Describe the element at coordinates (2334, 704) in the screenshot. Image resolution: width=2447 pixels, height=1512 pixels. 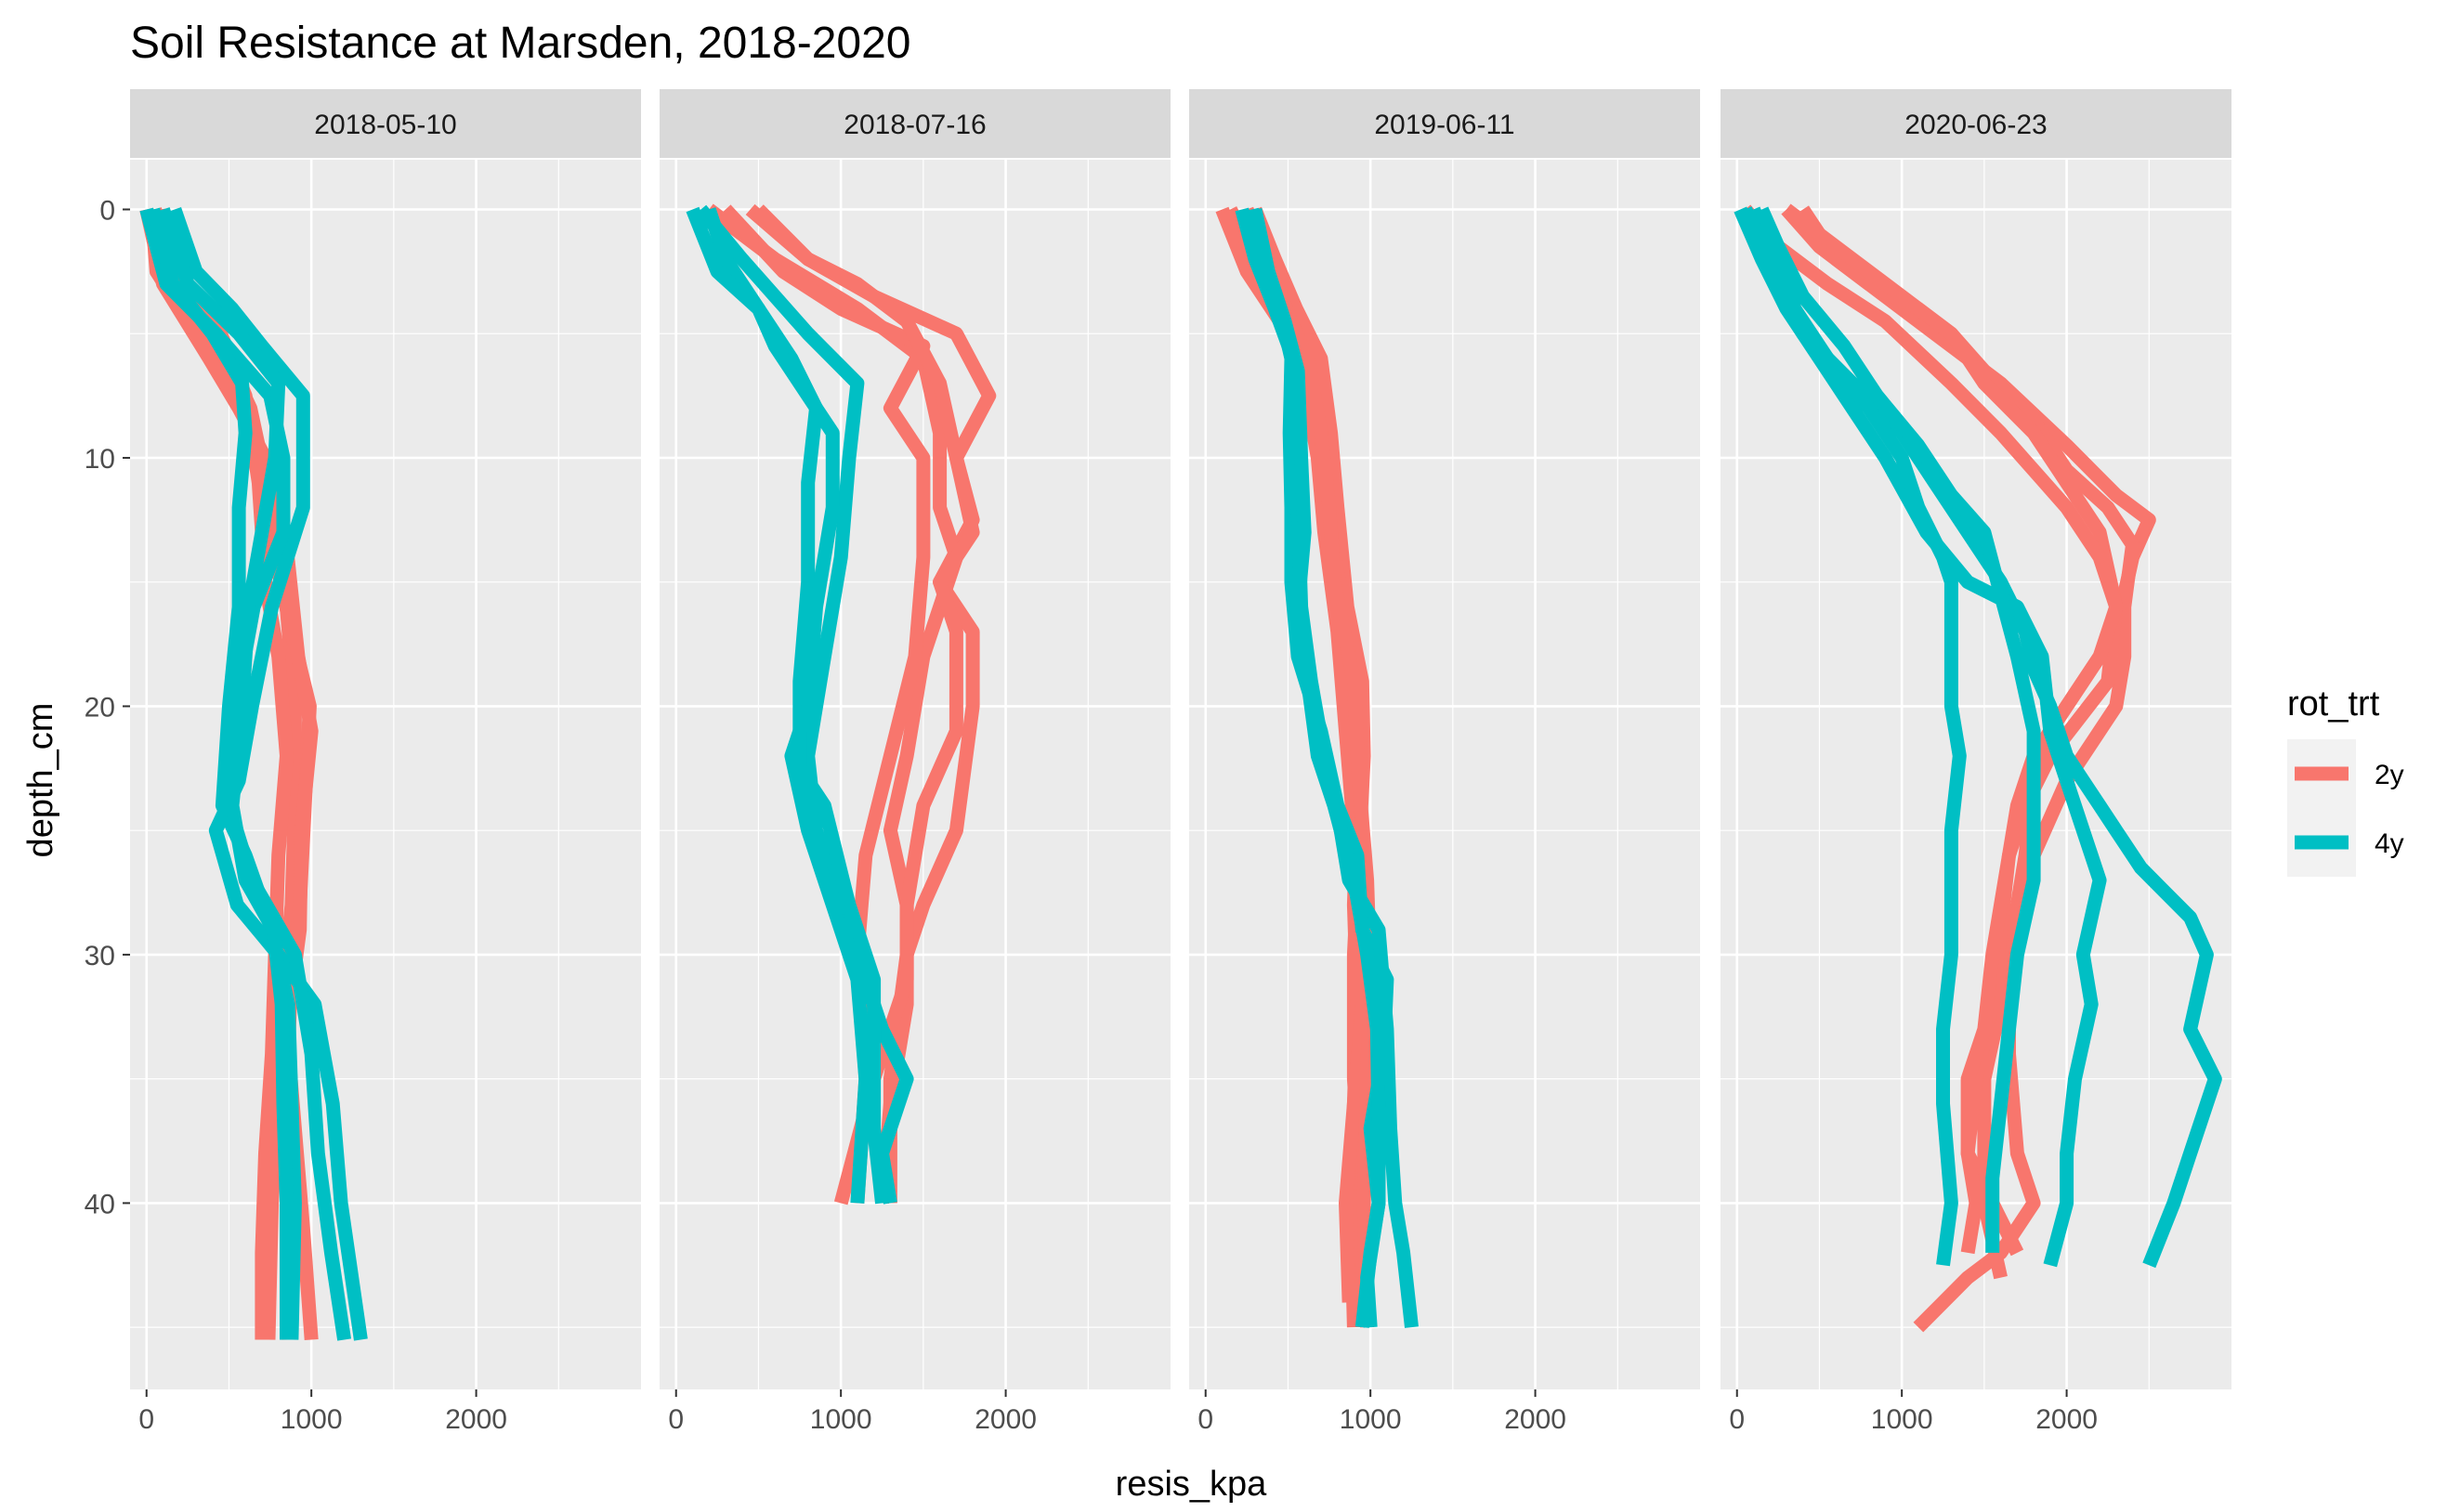
I see `legend-title: rot_trt` at that location.